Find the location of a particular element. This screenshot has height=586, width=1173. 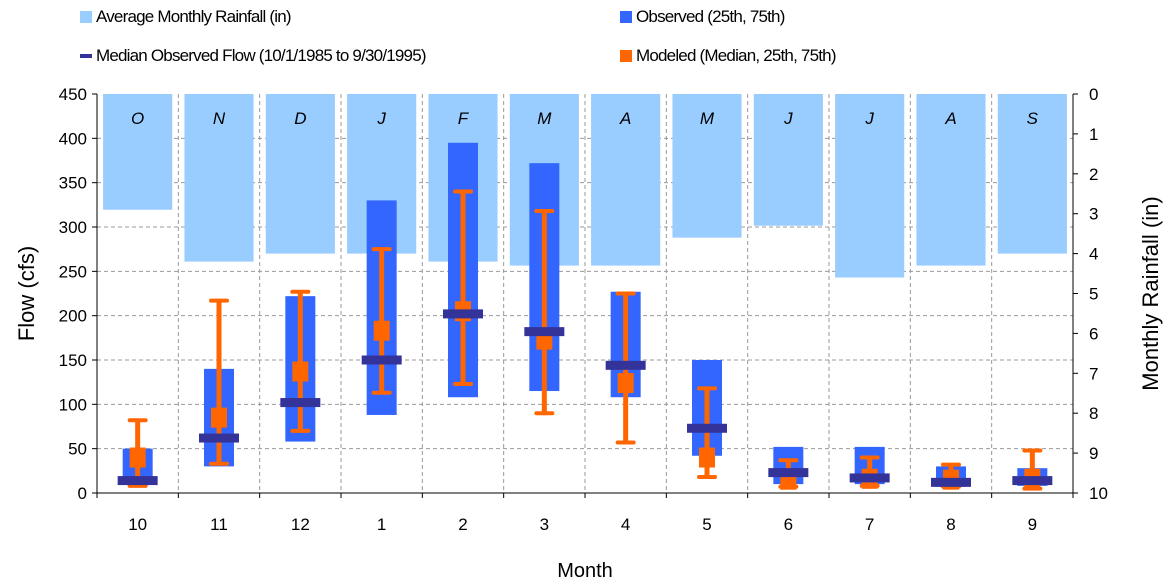

y-tick-label: 350 is located at coordinates (73, 183).